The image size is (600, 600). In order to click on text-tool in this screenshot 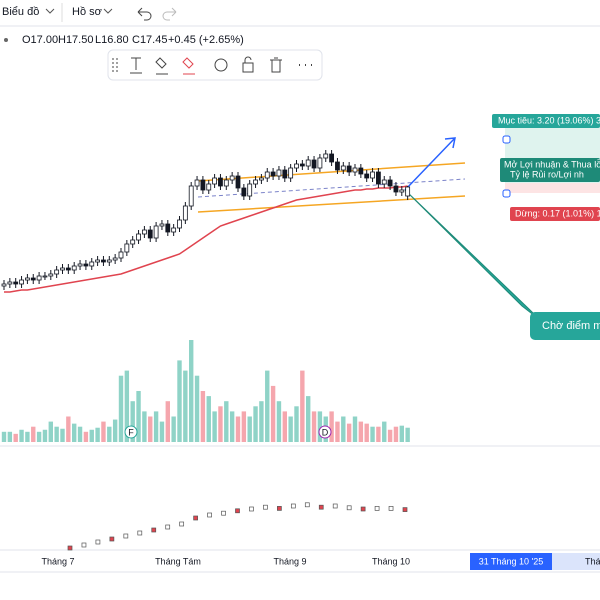, I will do `click(136, 65)`.